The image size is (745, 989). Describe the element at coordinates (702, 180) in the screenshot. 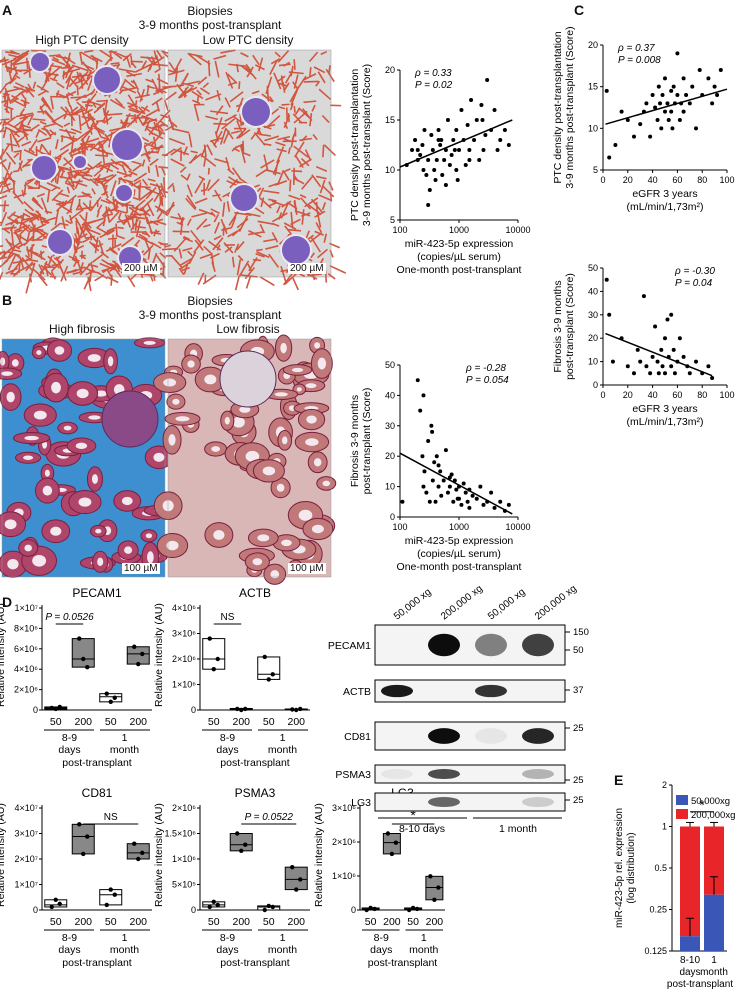

I see `x-tick-label: 80` at that location.